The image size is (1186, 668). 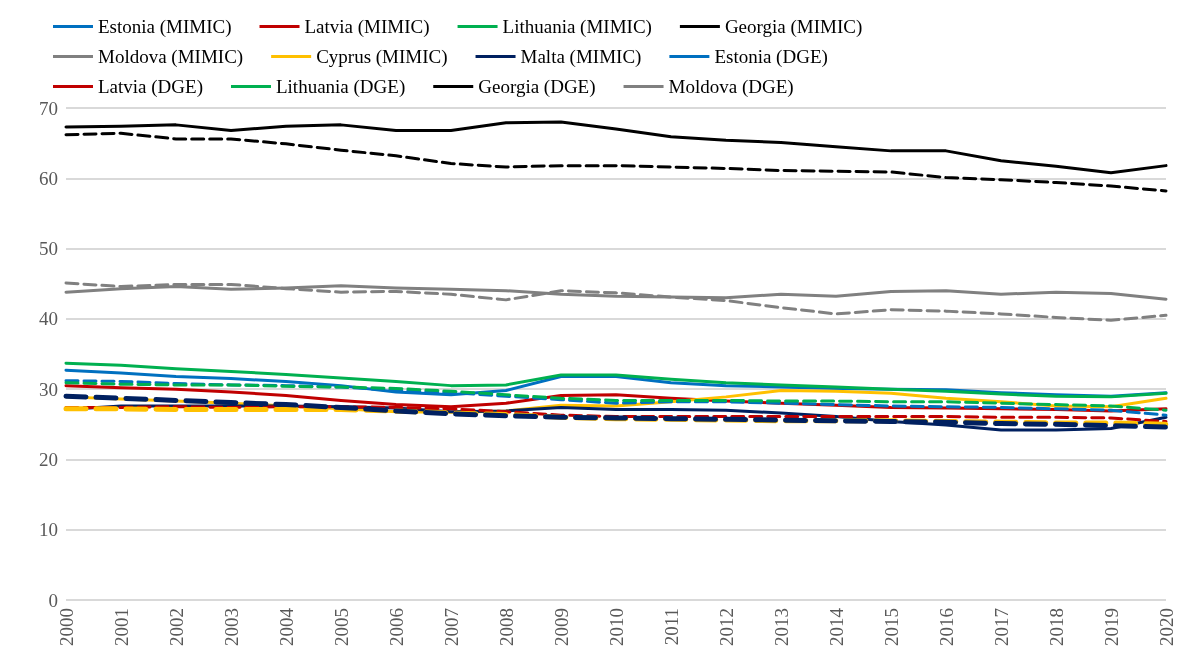 What do you see at coordinates (121, 627) in the screenshot?
I see `x-tick-label: 2001` at bounding box center [121, 627].